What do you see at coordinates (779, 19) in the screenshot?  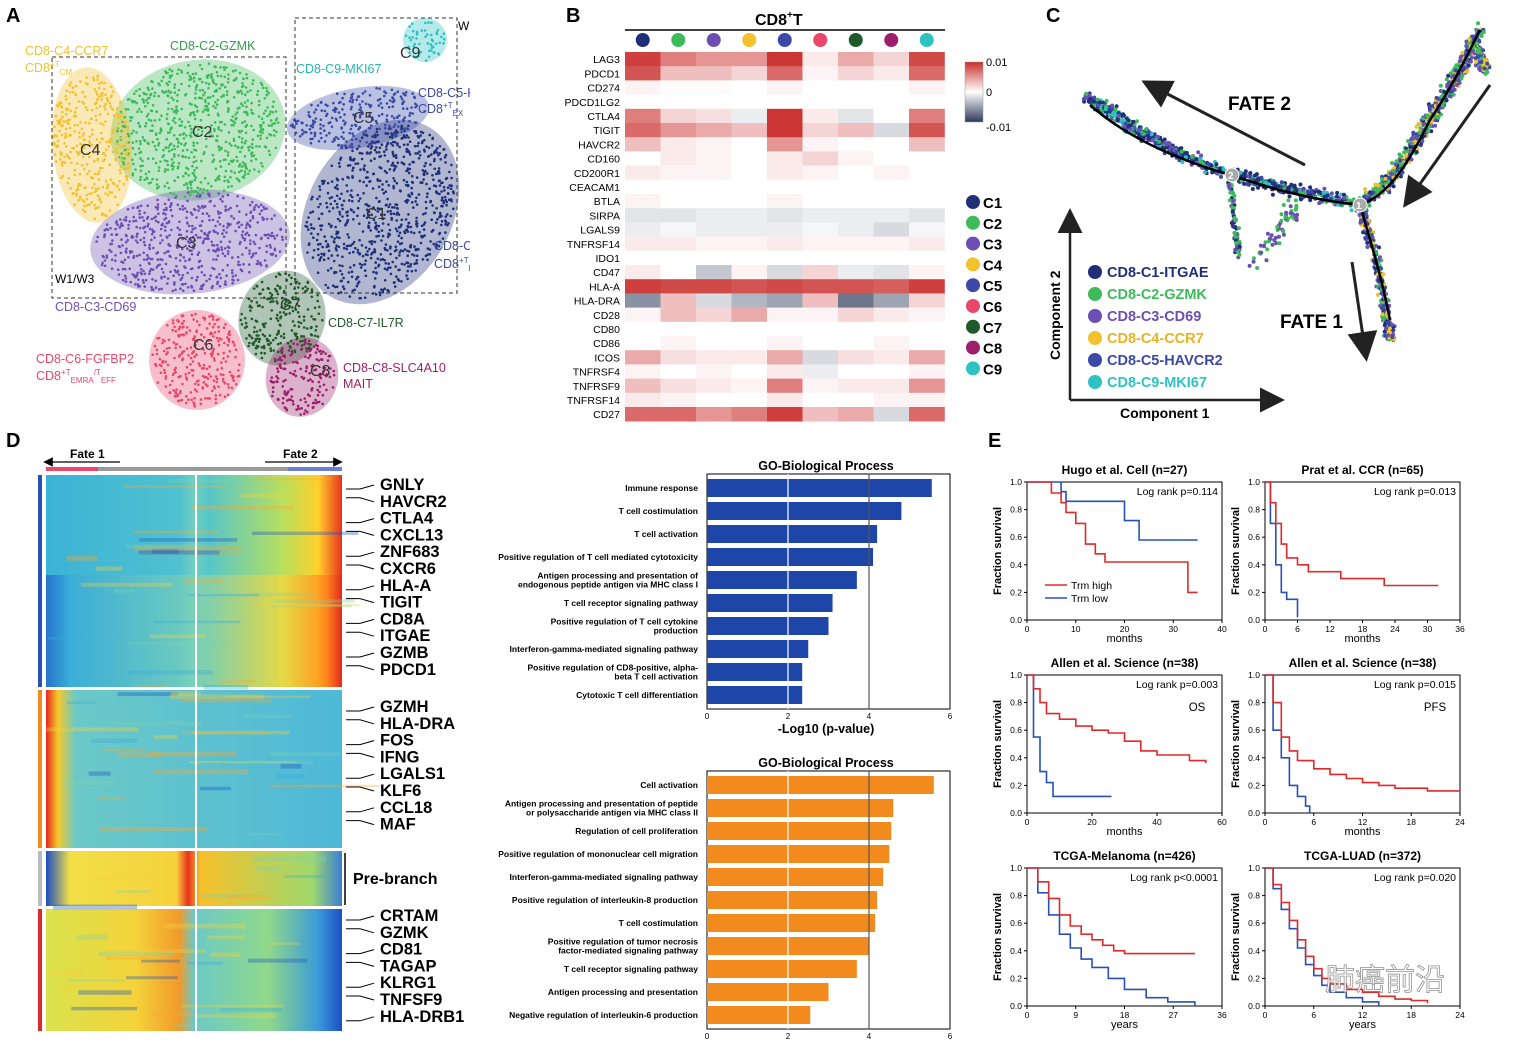 I see `heatmap-title: CD8+T` at bounding box center [779, 19].